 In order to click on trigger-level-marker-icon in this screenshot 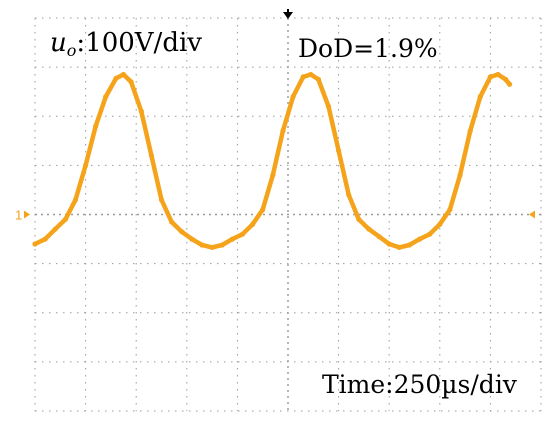, I will do `click(532, 214)`.